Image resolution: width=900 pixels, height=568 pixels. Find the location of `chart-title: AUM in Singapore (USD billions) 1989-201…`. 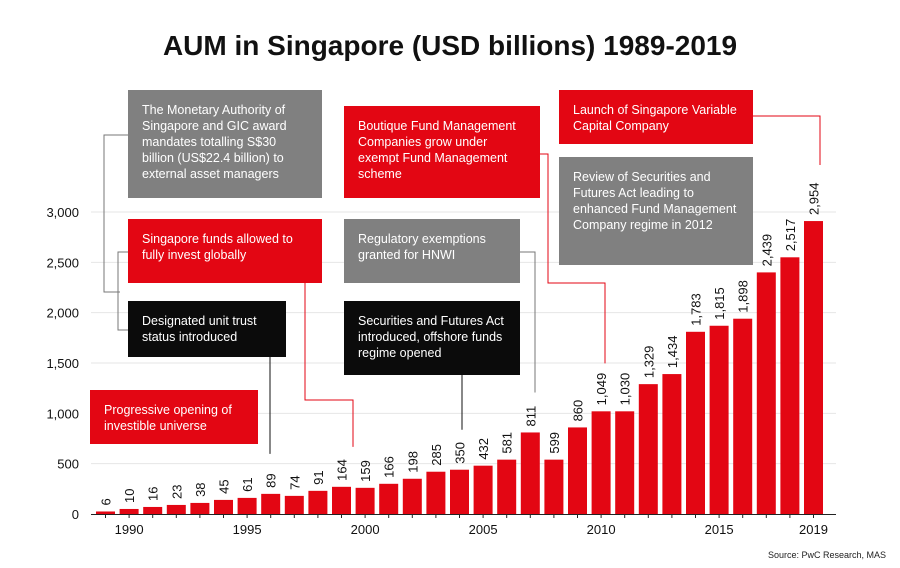

chart-title: AUM in Singapore (USD billions) 1989-201… is located at coordinates (450, 45).